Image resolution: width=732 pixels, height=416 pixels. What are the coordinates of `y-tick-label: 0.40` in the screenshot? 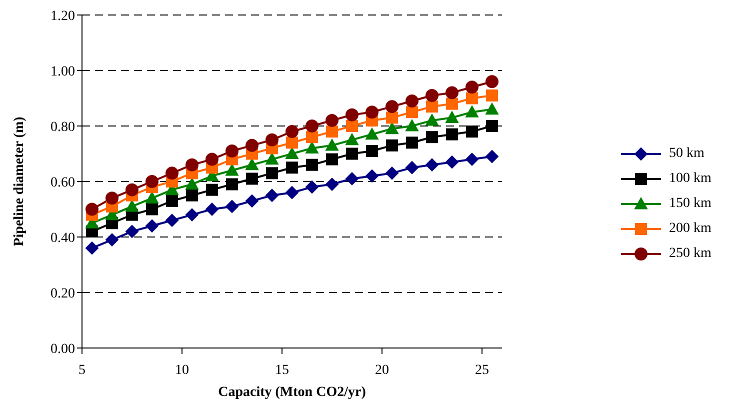 It's located at (62, 238).